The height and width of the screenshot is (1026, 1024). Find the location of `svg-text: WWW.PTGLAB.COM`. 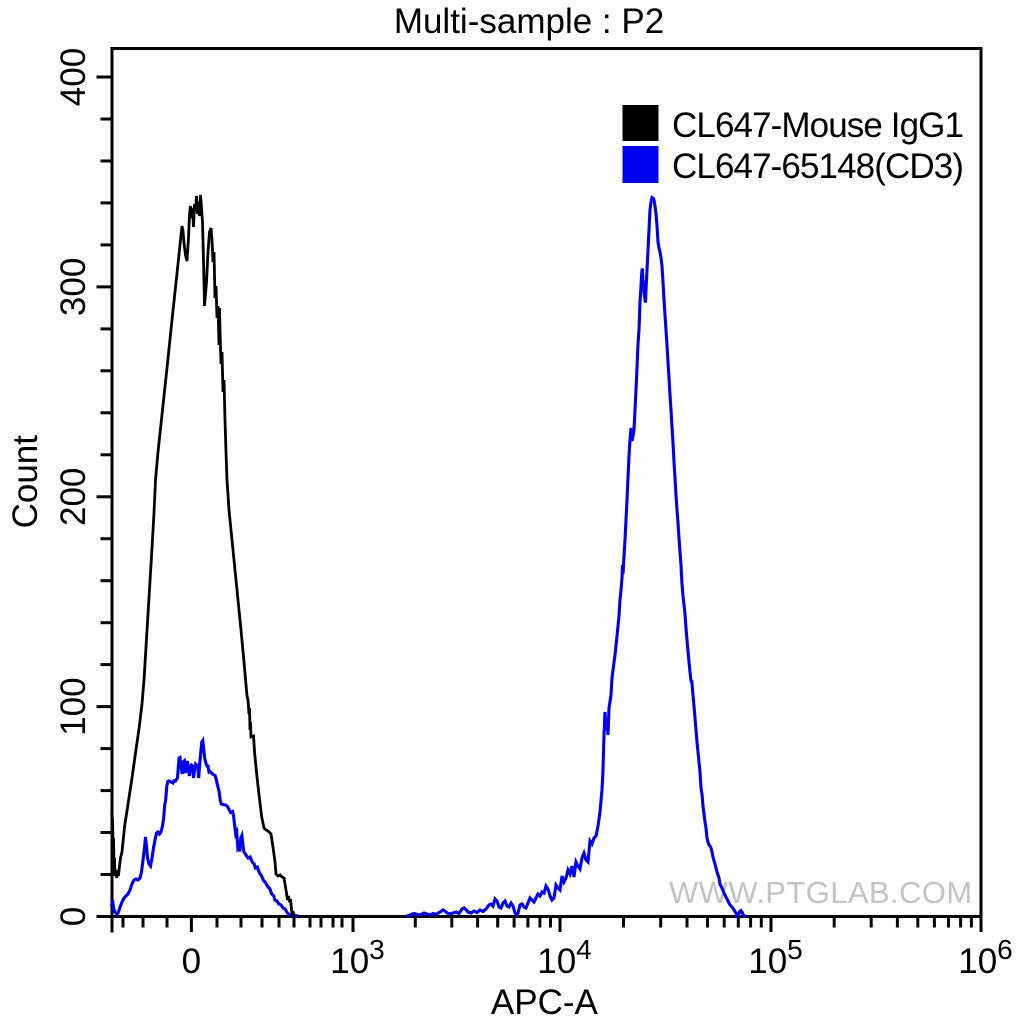

svg-text: WWW.PTGLAB.COM is located at coordinates (821, 892).